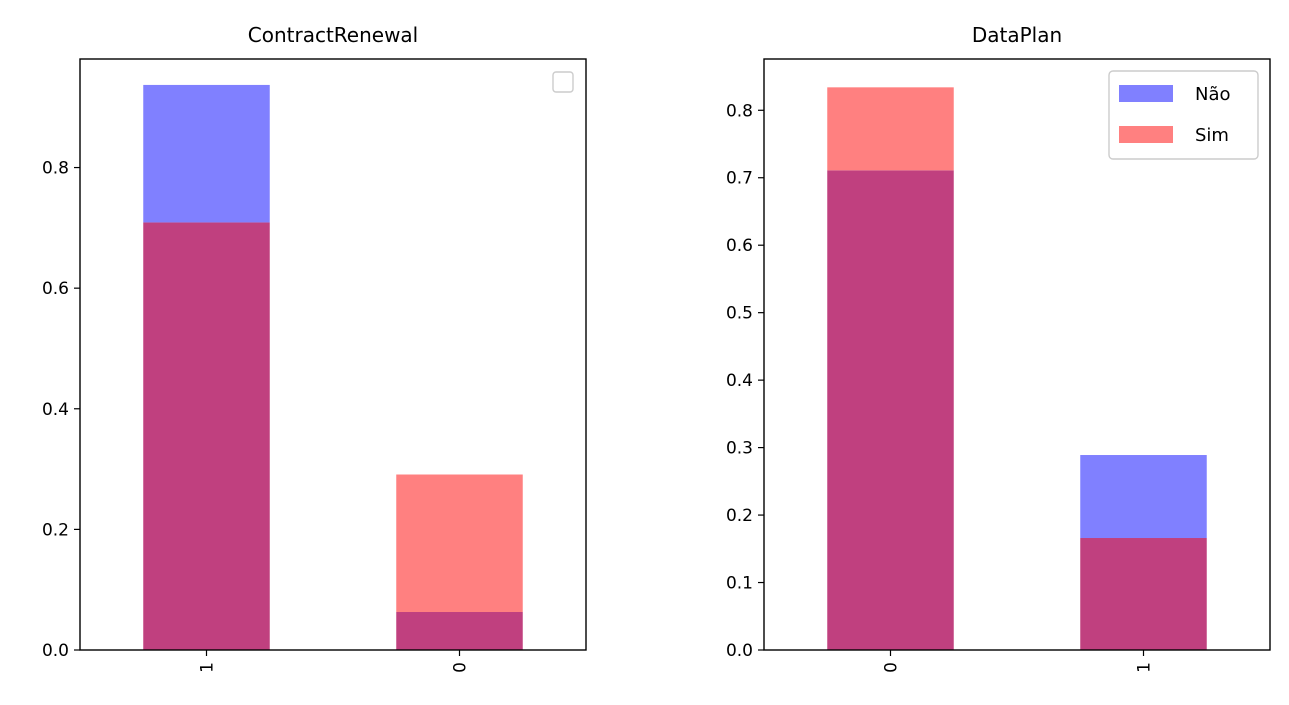 Image resolution: width=1289 pixels, height=705 pixels. I want to click on legend-label-1: Sim, so click(1212, 135).